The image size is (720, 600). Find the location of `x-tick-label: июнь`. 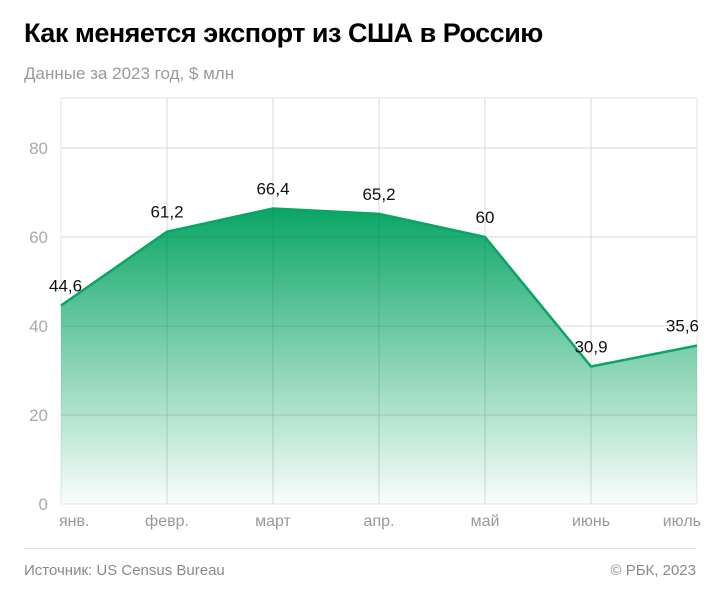

x-tick-label: июнь is located at coordinates (591, 521).